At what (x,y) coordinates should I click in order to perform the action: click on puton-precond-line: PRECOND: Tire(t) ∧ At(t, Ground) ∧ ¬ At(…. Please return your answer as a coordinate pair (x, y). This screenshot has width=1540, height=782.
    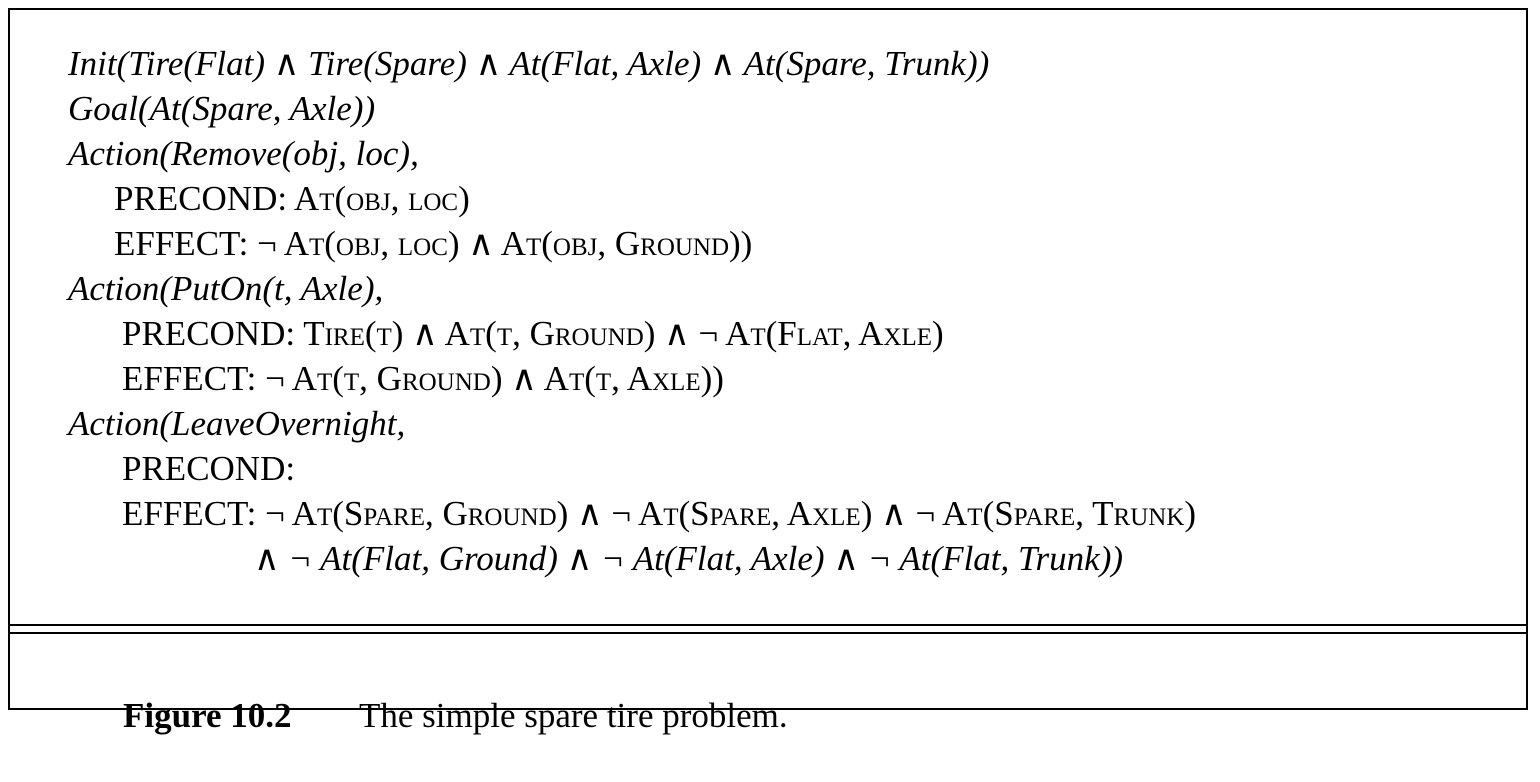
    Looking at the image, I should click on (533, 333).